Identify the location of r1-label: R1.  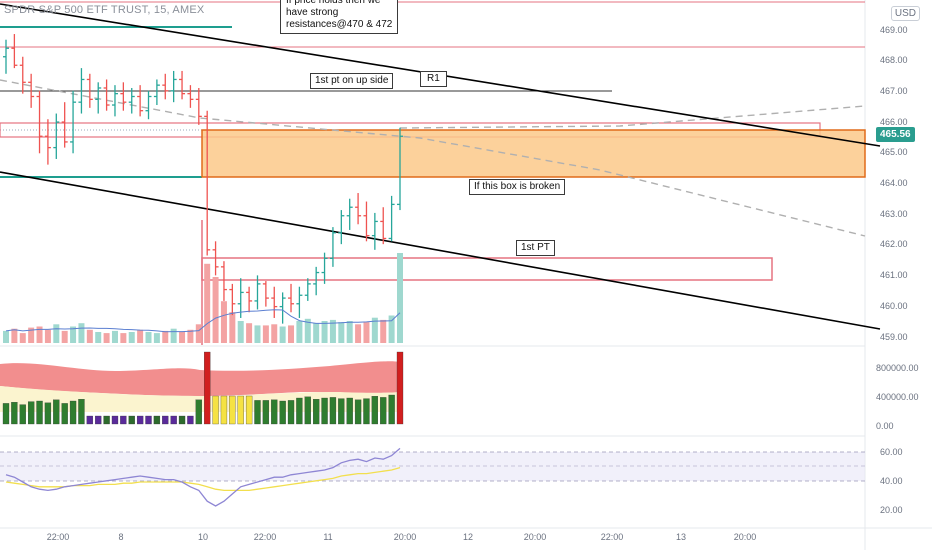
(433, 79).